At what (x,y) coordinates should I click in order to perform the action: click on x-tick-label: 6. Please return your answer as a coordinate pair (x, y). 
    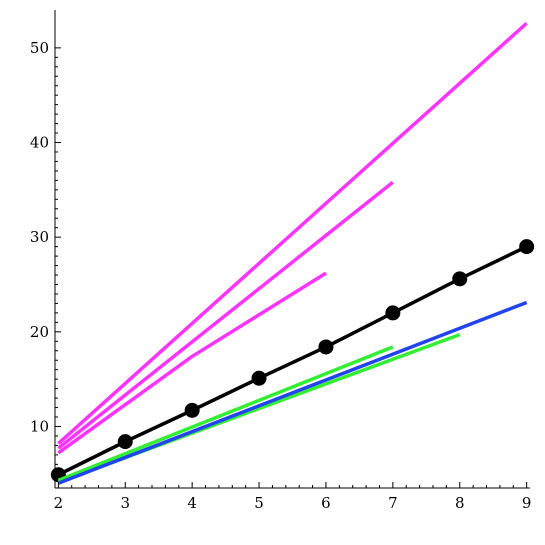
    Looking at the image, I should click on (326, 503).